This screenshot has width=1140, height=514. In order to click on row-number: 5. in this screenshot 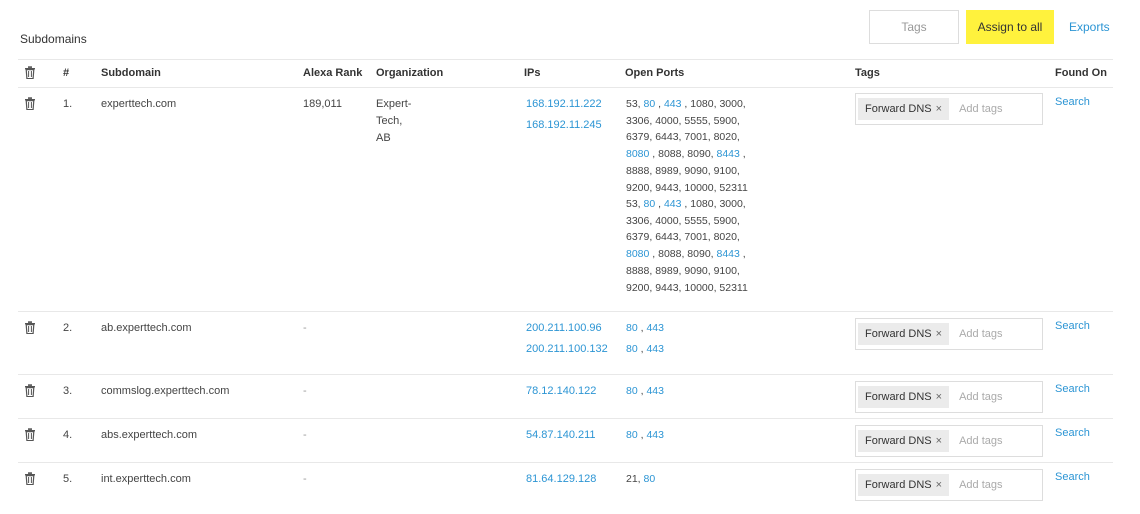, I will do `click(68, 479)`.